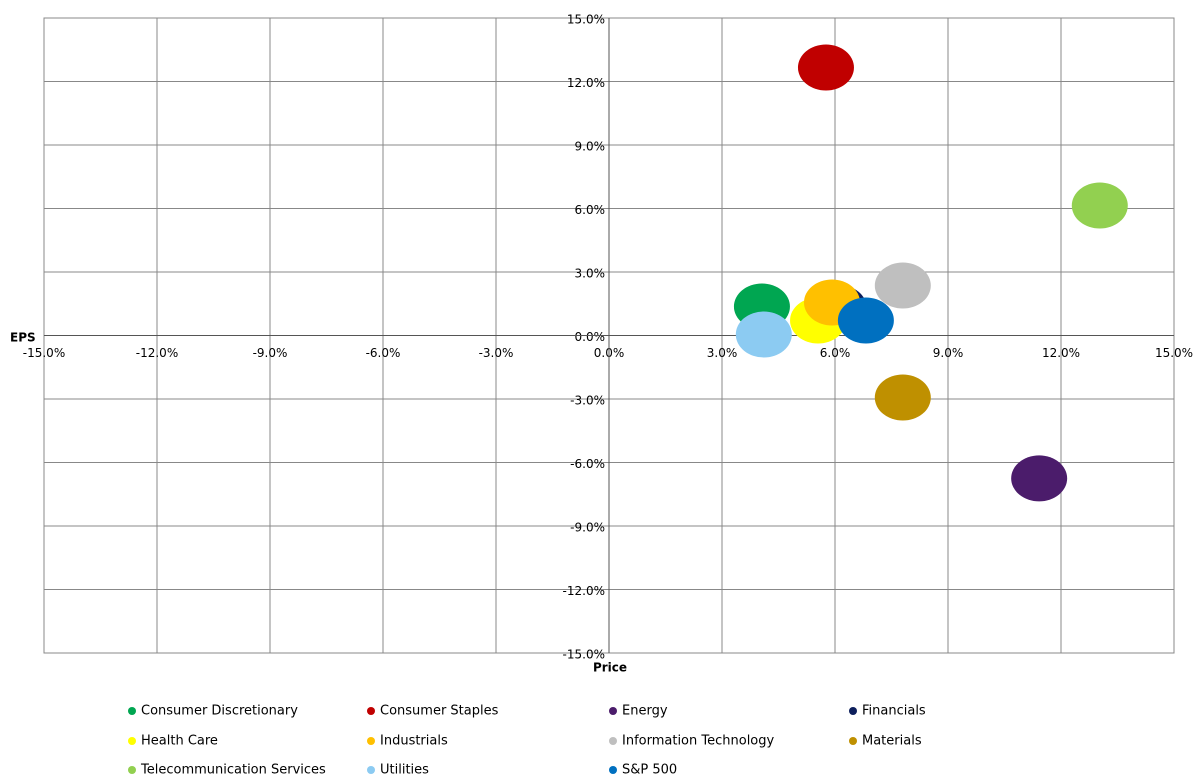 The height and width of the screenshot is (781, 1204). What do you see at coordinates (270, 353) in the screenshot?
I see `x-tick-label: -9.0%` at bounding box center [270, 353].